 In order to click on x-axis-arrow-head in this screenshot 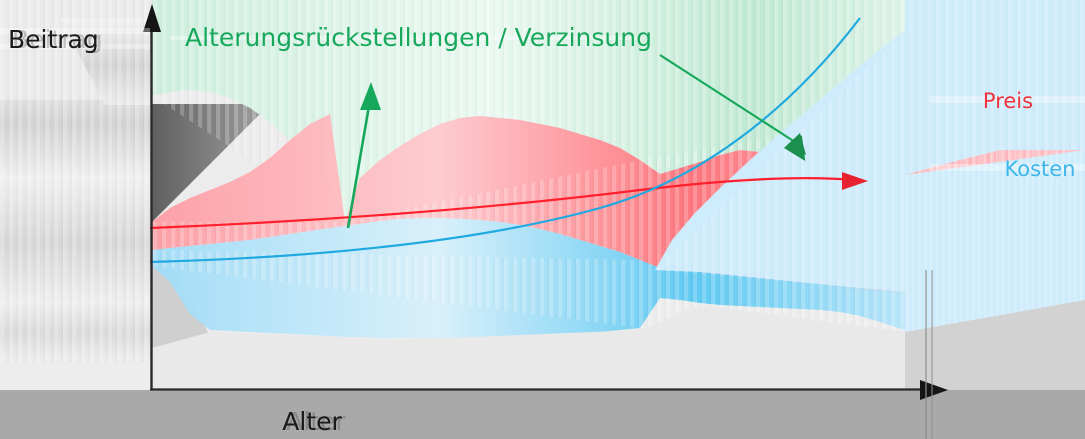, I will do `click(934, 390)`.